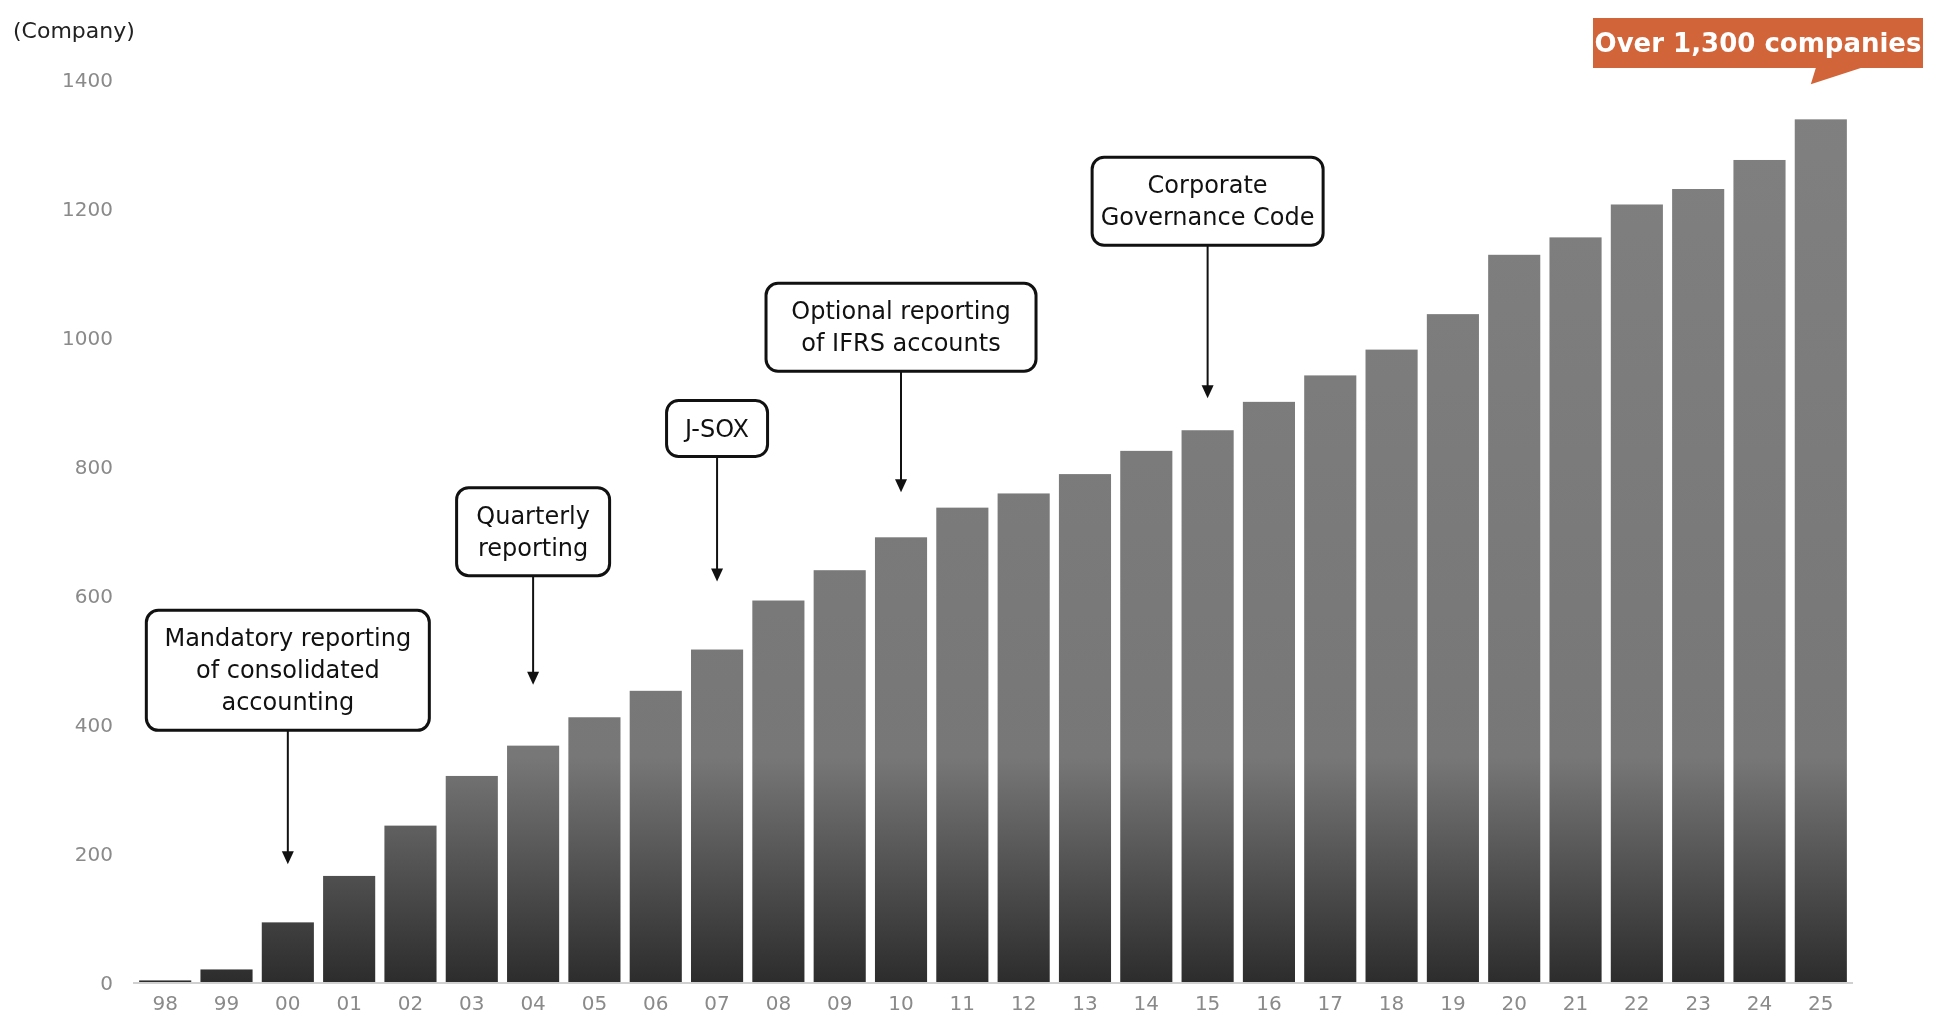  Describe the element at coordinates (1758, 43) in the screenshot. I see `text: Over 1,300 companies` at that location.